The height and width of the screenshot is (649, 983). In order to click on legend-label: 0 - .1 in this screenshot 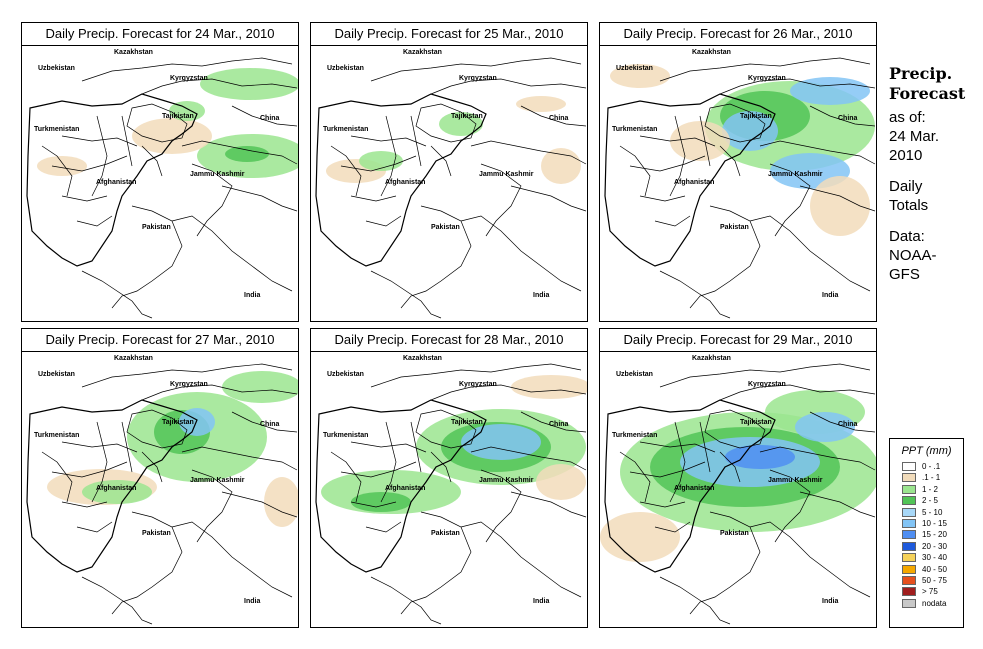, I will do `click(931, 466)`.